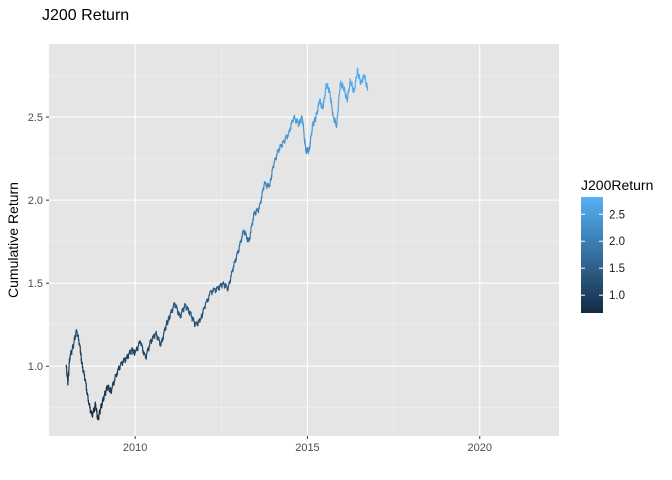 The image size is (672, 480). Describe the element at coordinates (35, 118) in the screenshot. I see `y-tick-label: 2.5` at that location.